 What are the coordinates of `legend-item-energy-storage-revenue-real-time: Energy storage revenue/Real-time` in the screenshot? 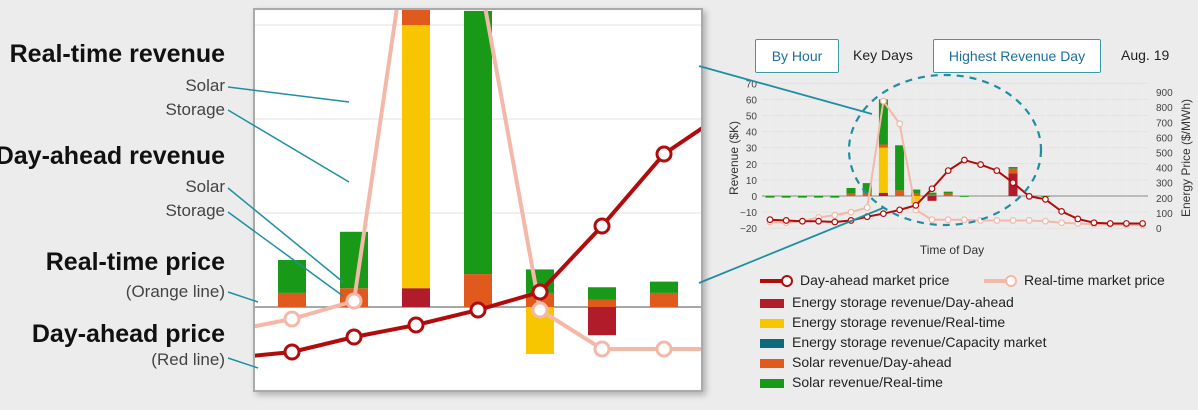 It's located at (882, 322).